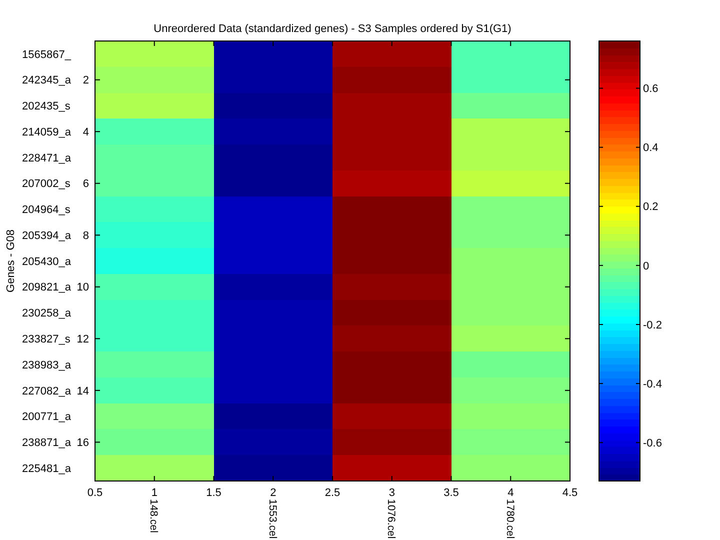  I want to click on y2-tick-label: 8, so click(85, 236).